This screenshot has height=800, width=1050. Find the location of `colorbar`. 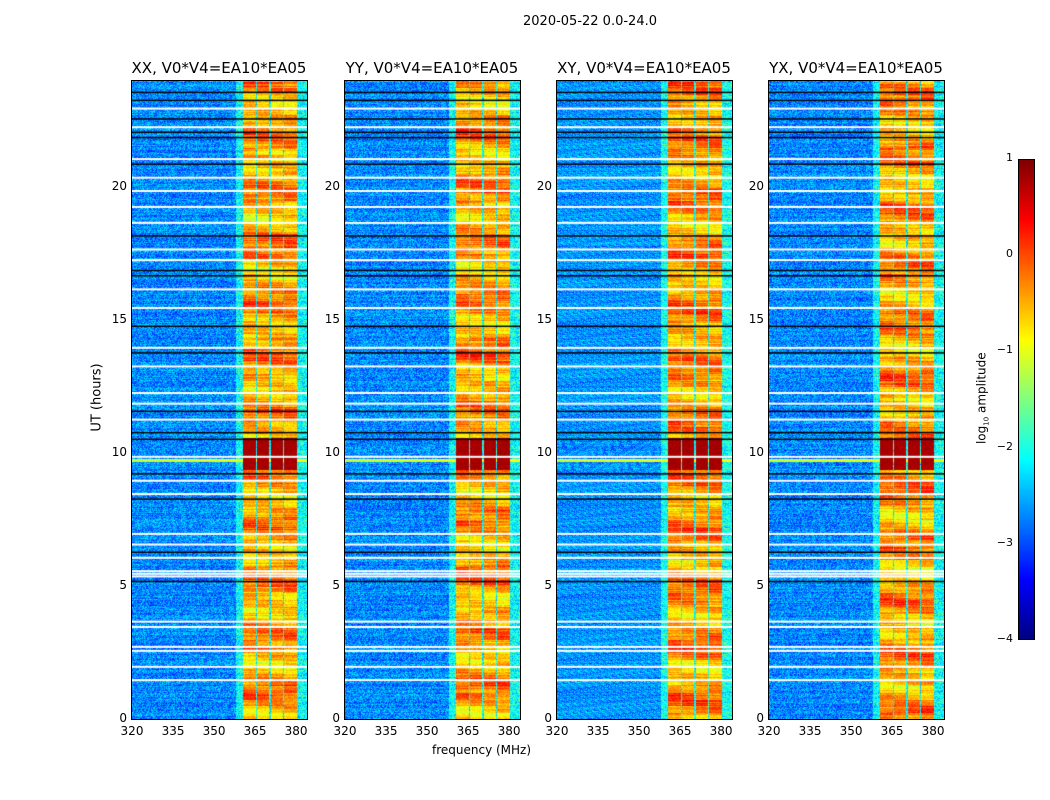

colorbar is located at coordinates (1026, 399).